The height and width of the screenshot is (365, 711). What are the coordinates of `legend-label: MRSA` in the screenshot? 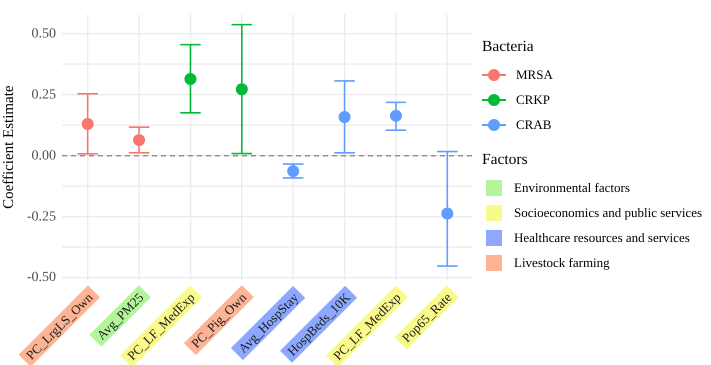 It's located at (534, 74).